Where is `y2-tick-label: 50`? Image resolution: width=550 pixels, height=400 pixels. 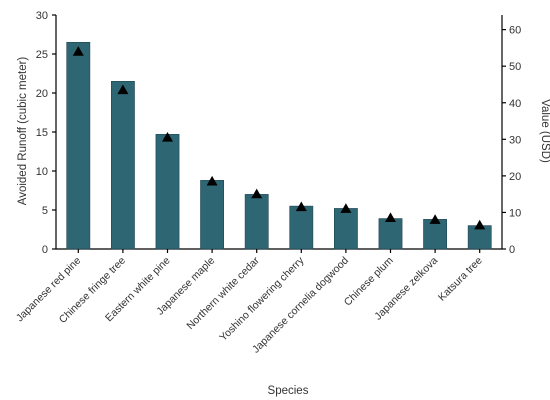 y2-tick-label: 50 is located at coordinates (515, 67).